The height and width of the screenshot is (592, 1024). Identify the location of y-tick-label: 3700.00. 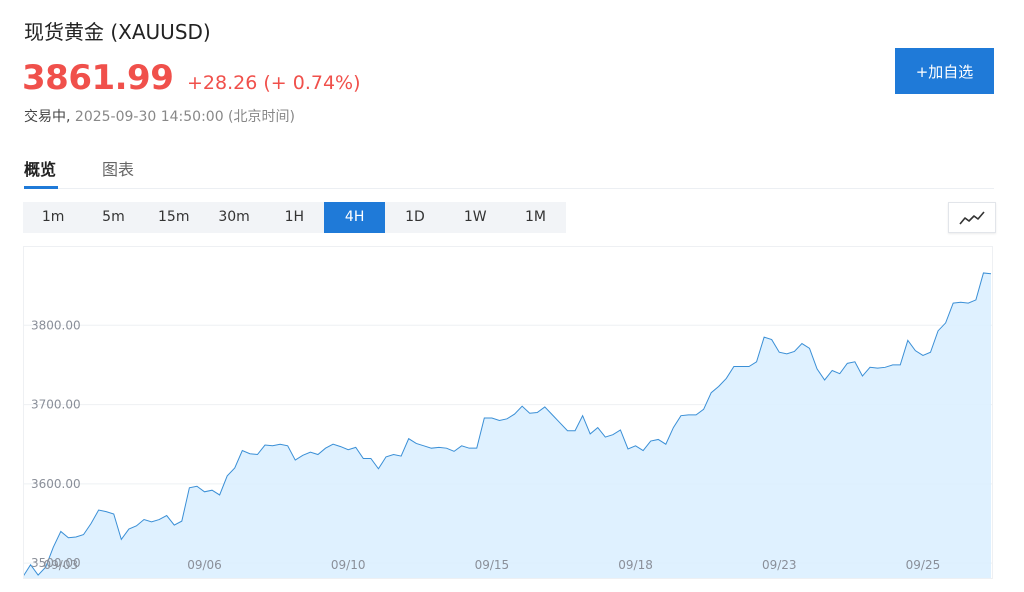
(56, 405).